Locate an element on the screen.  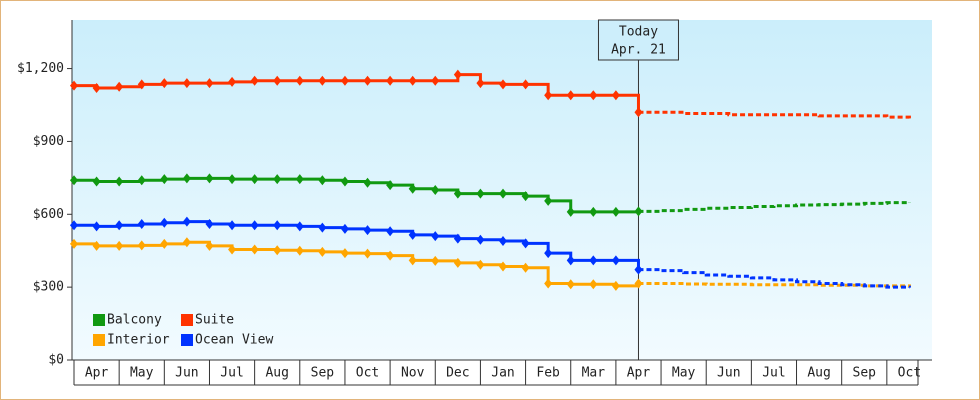
x-tick-label: Jan is located at coordinates (502, 373).